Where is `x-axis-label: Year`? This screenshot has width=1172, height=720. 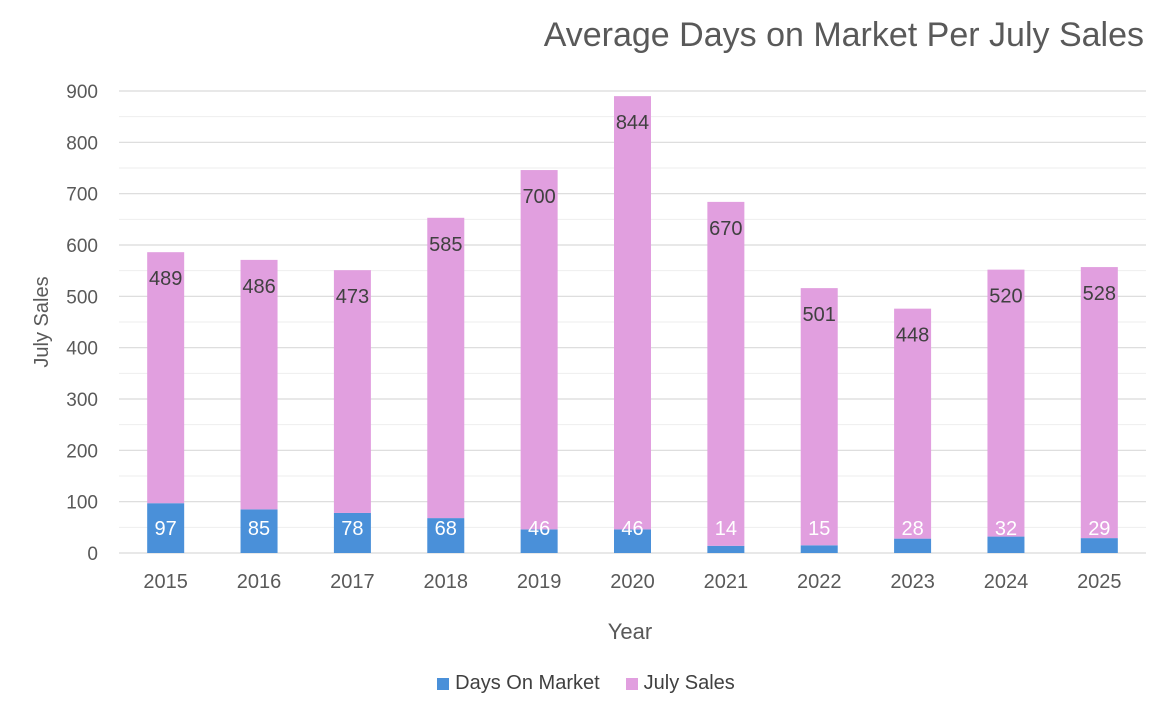
x-axis-label: Year is located at coordinates (630, 631).